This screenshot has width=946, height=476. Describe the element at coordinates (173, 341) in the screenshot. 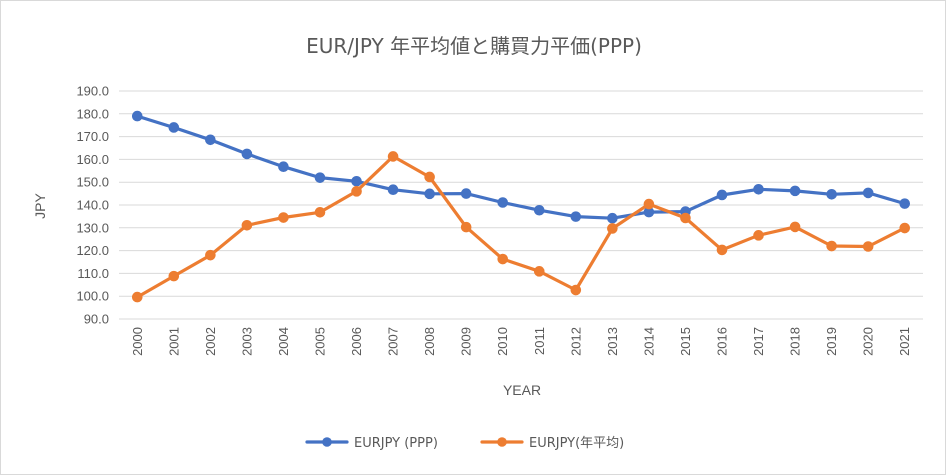

I see `x-tick-label: 2001` at that location.